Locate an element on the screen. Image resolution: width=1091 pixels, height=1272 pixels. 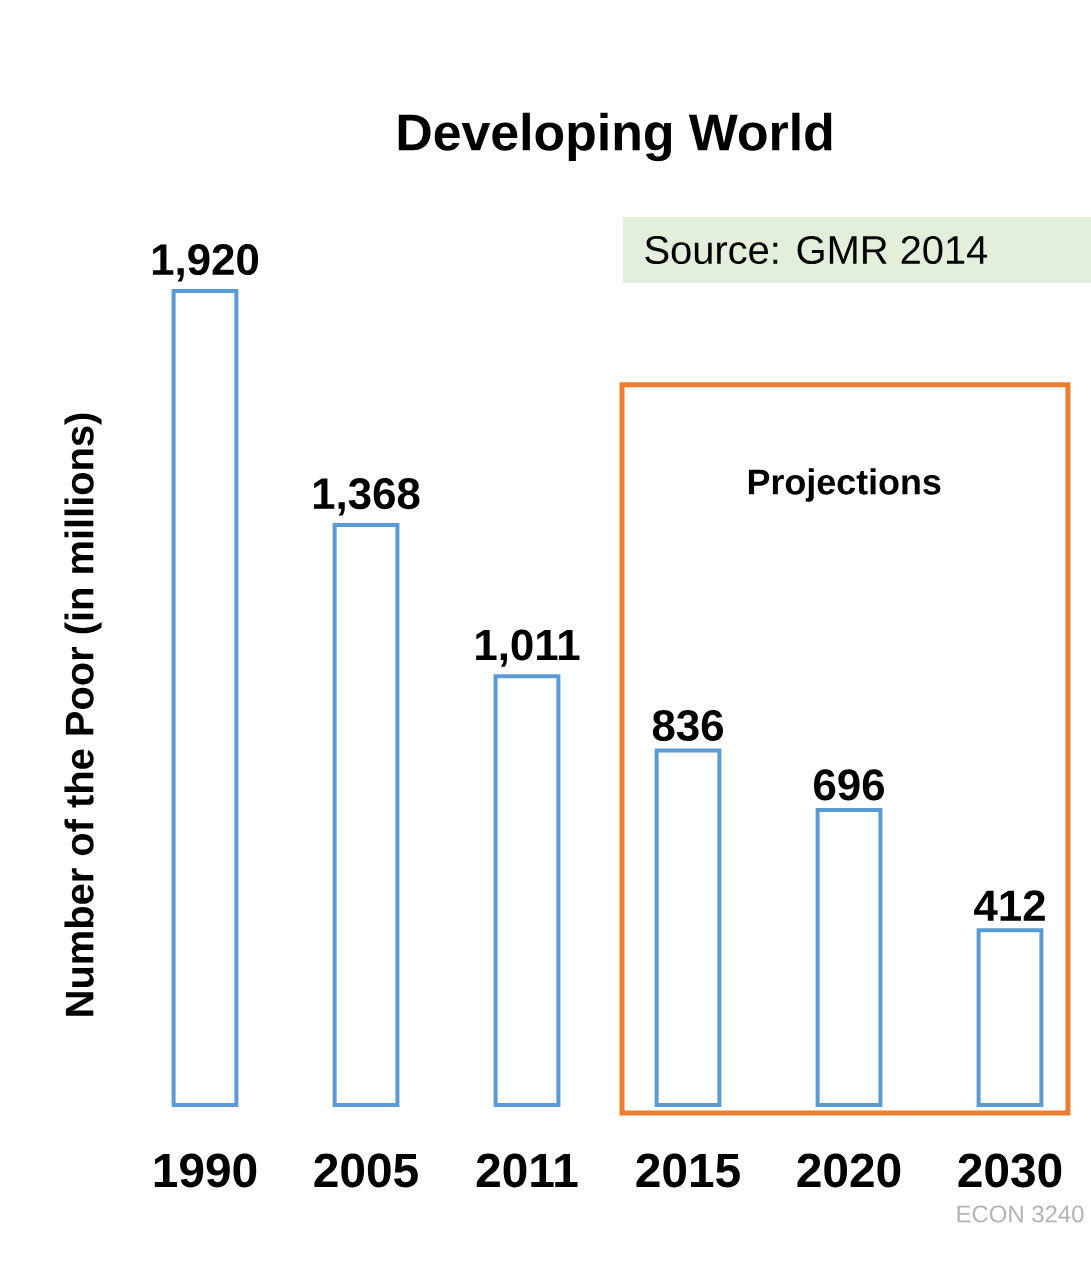
chart-title: Developing World is located at coordinates (615, 137).